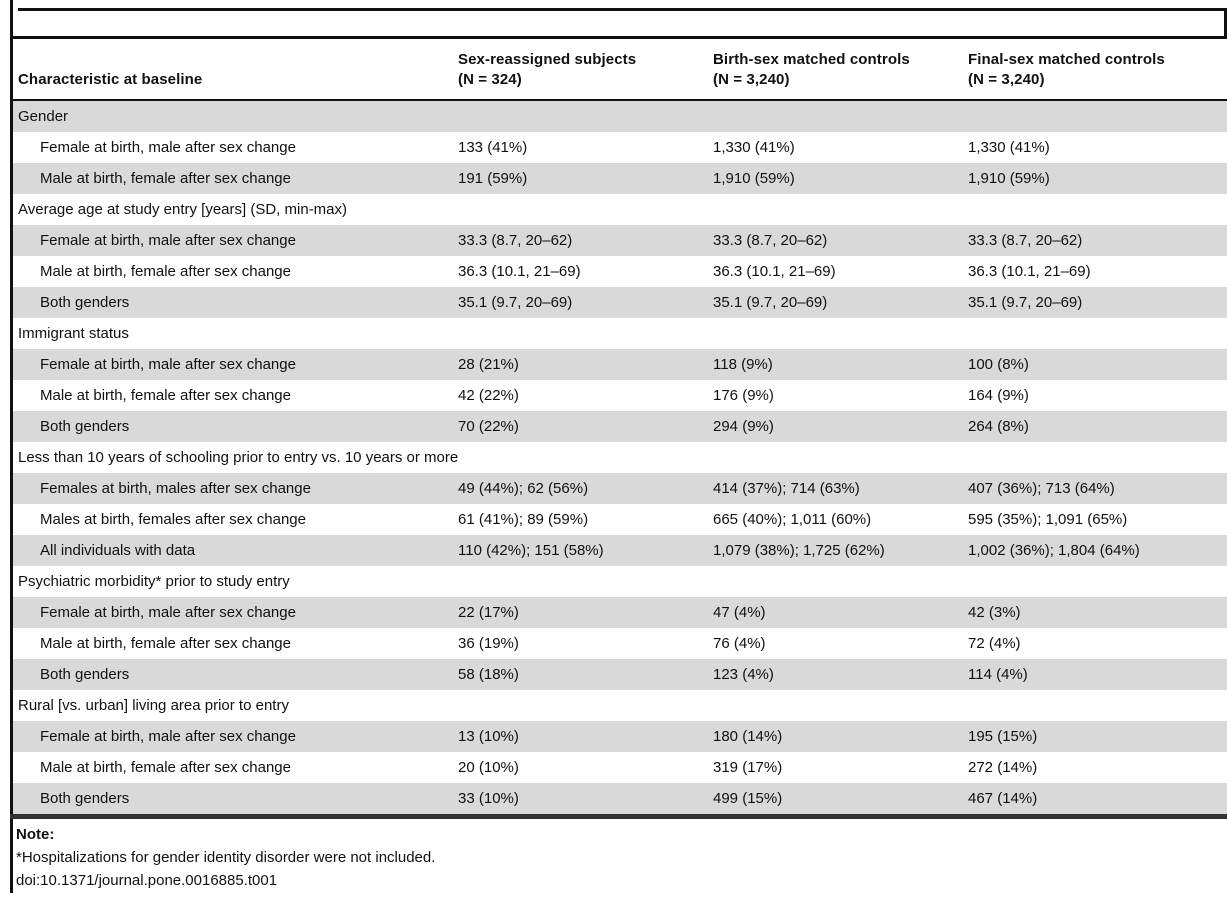 The width and height of the screenshot is (1227, 907). Describe the element at coordinates (811, 59) in the screenshot. I see `column-header-line1: Birth-sex matched controls` at that location.